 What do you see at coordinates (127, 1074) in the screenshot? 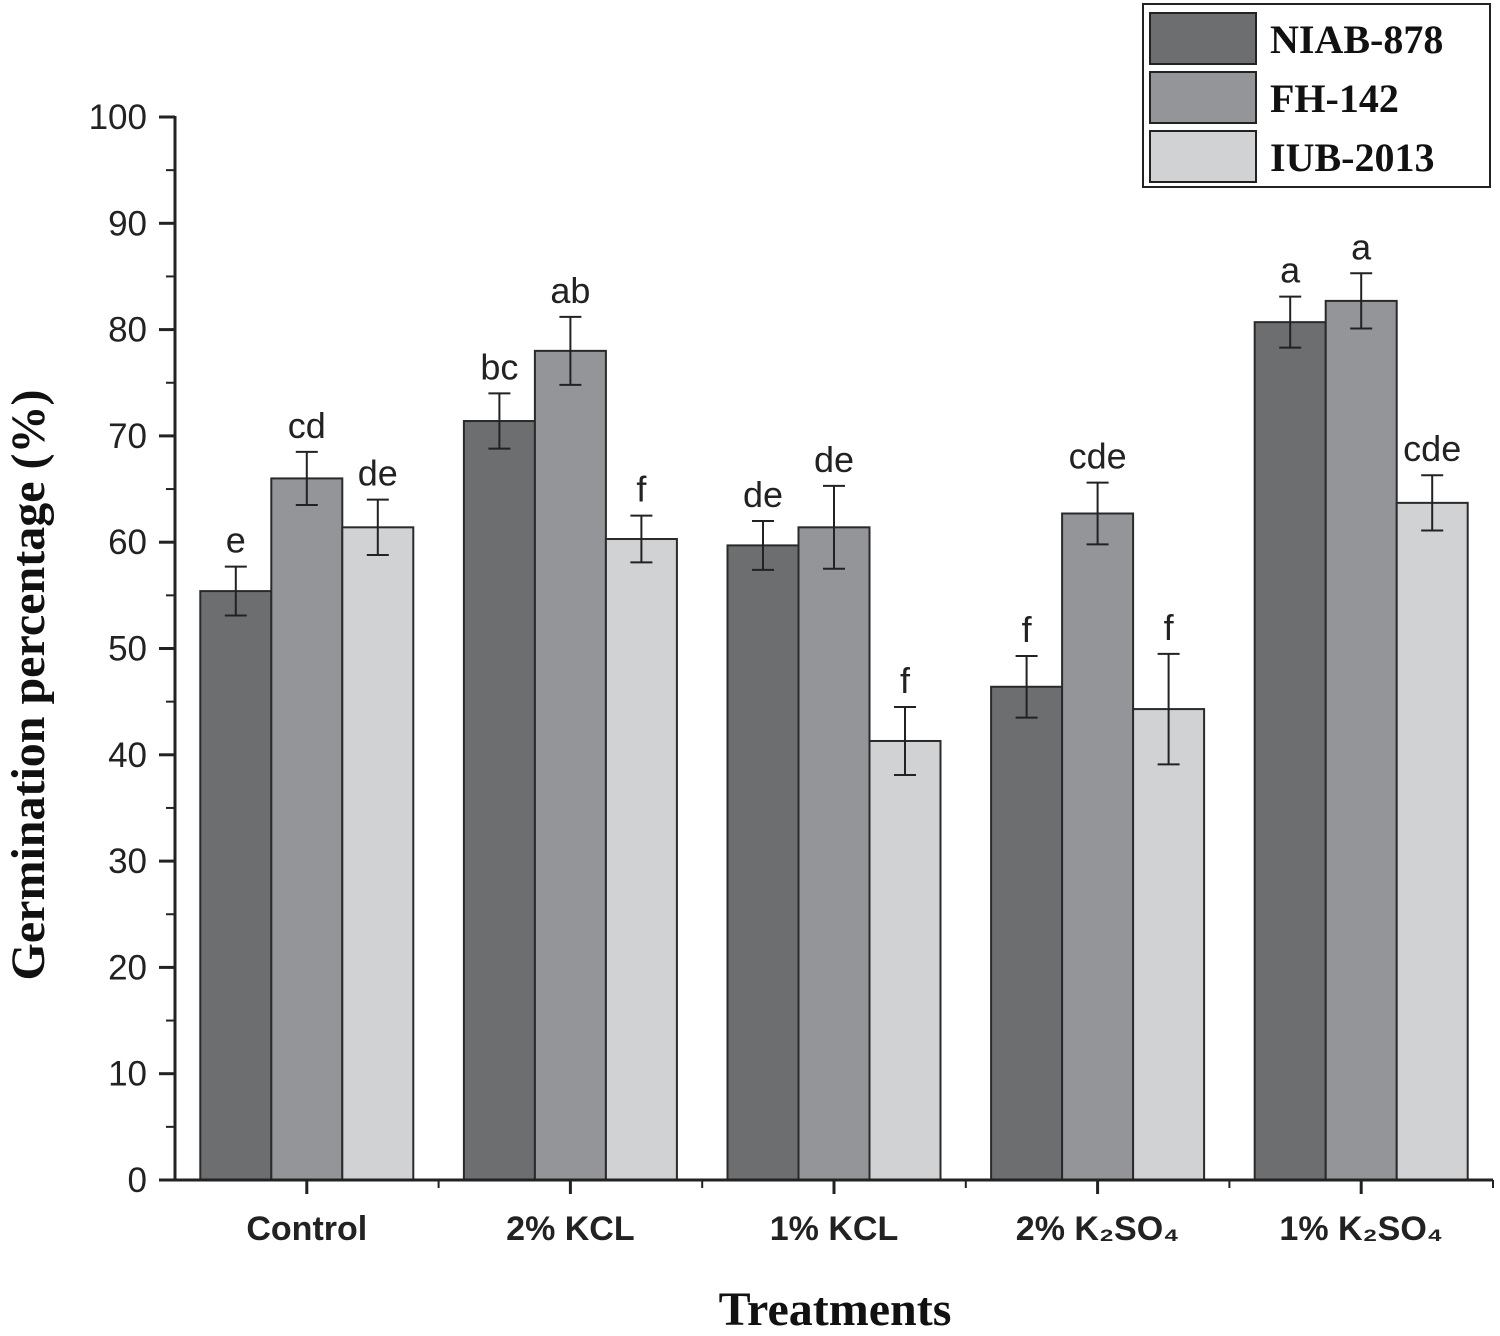
I see `y-tick-label-1: 10` at bounding box center [127, 1074].